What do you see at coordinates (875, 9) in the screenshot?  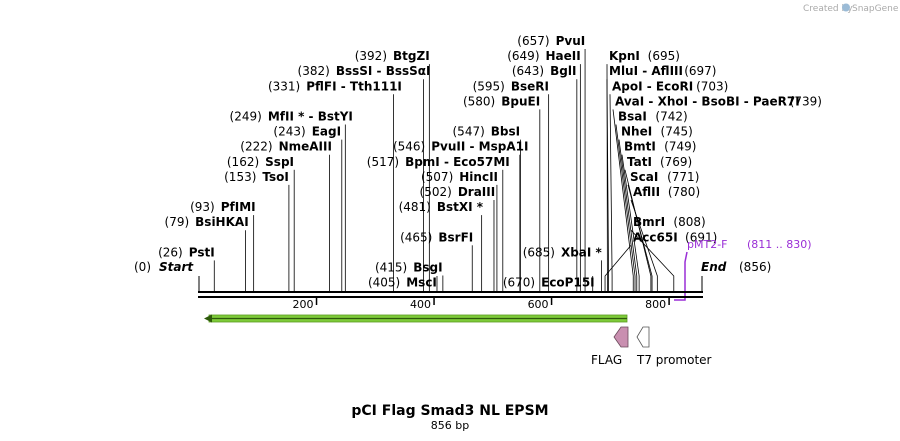 I see `credit-brand: SnapGene` at bounding box center [875, 9].